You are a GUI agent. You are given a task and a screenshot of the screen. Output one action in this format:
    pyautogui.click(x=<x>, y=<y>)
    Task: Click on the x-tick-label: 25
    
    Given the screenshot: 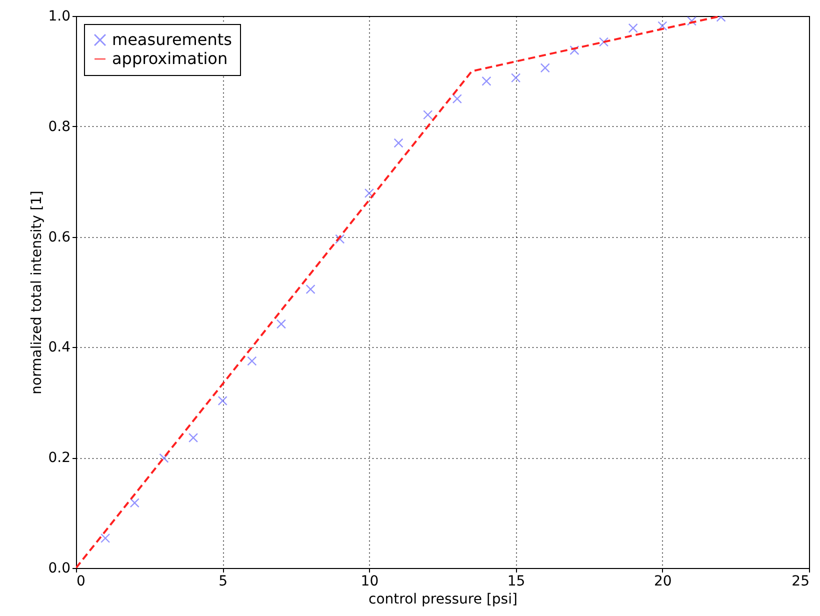 What is the action you would take?
    pyautogui.click(x=801, y=582)
    